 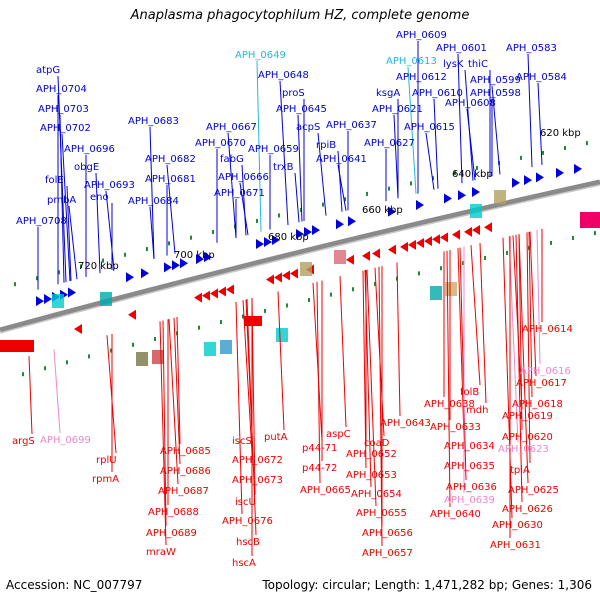 What do you see at coordinates (243, 177) in the screenshot?
I see `forward-gene-label: APH_0666` at bounding box center [243, 177].